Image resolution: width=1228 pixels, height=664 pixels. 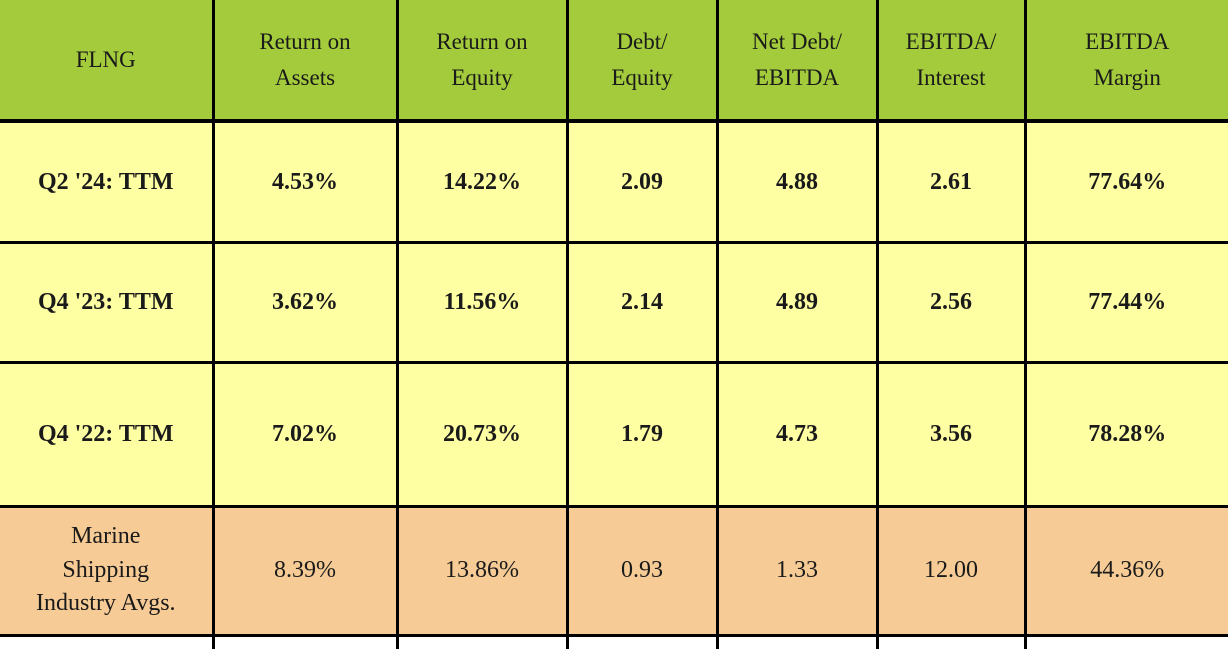 I want to click on column-header-net-debt-ebitda: Net Debt/ EBITDA, so click(x=797, y=61).